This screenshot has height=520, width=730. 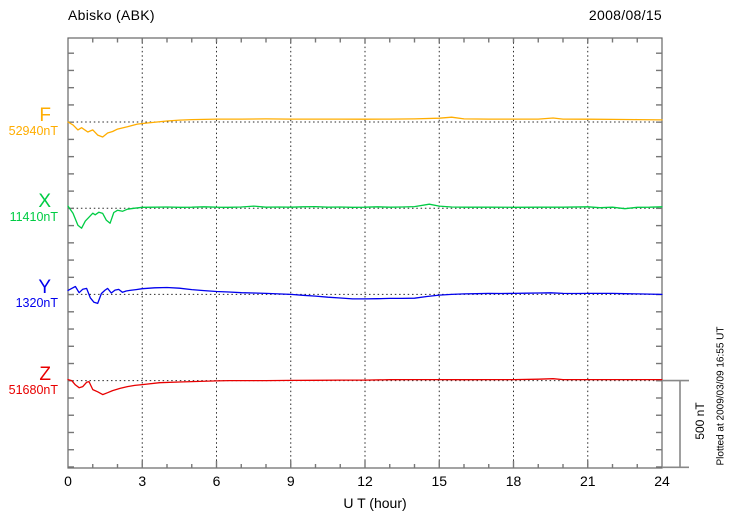 What do you see at coordinates (68, 481) in the screenshot?
I see `x-tick-label-0: 0` at bounding box center [68, 481].